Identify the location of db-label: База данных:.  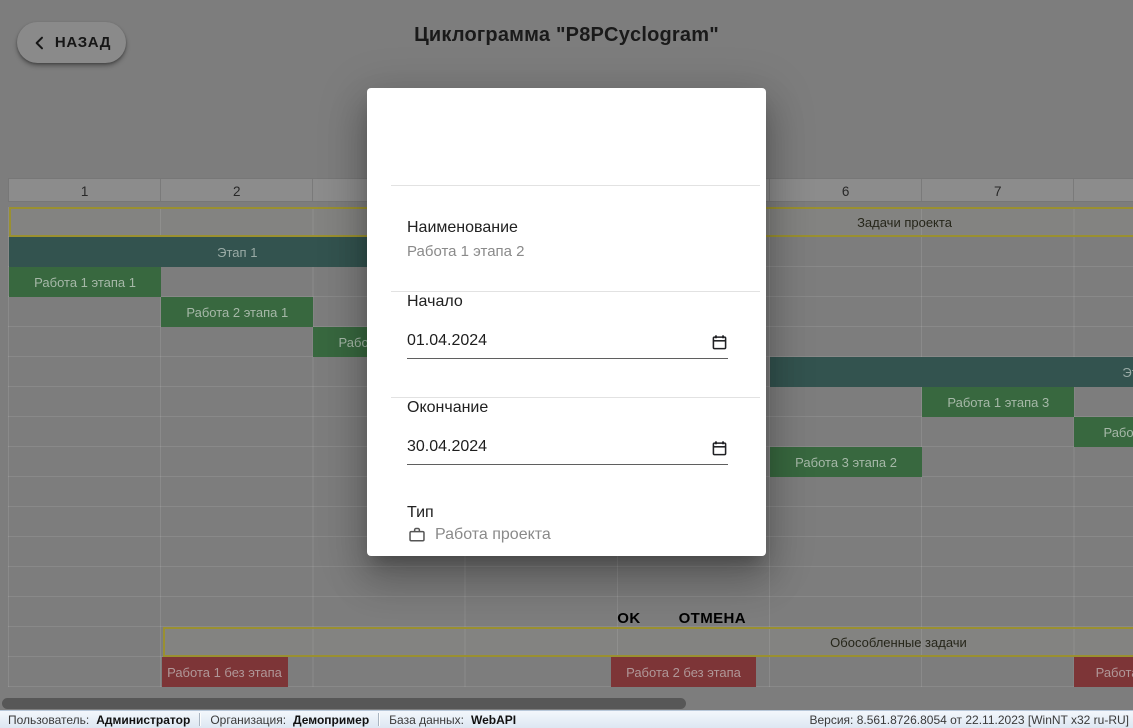
(426, 719).